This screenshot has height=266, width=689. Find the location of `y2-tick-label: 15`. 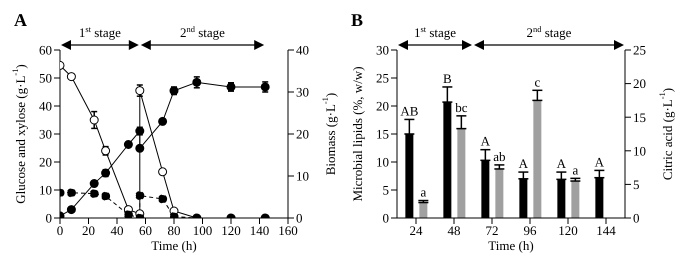

y2-tick-label: 15 is located at coordinates (639, 117).